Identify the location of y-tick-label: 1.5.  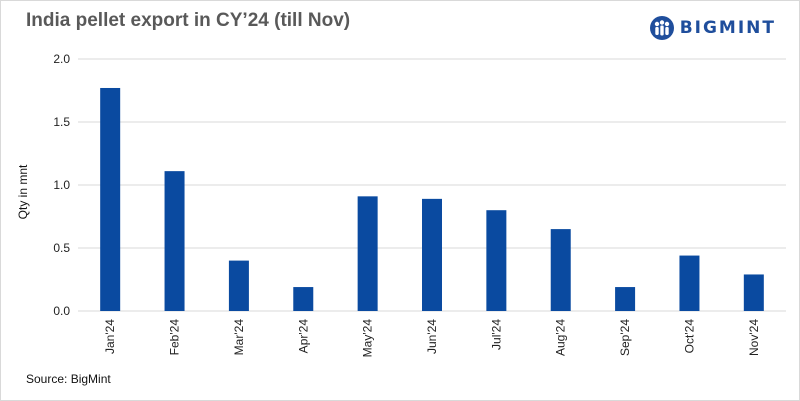
(61, 122).